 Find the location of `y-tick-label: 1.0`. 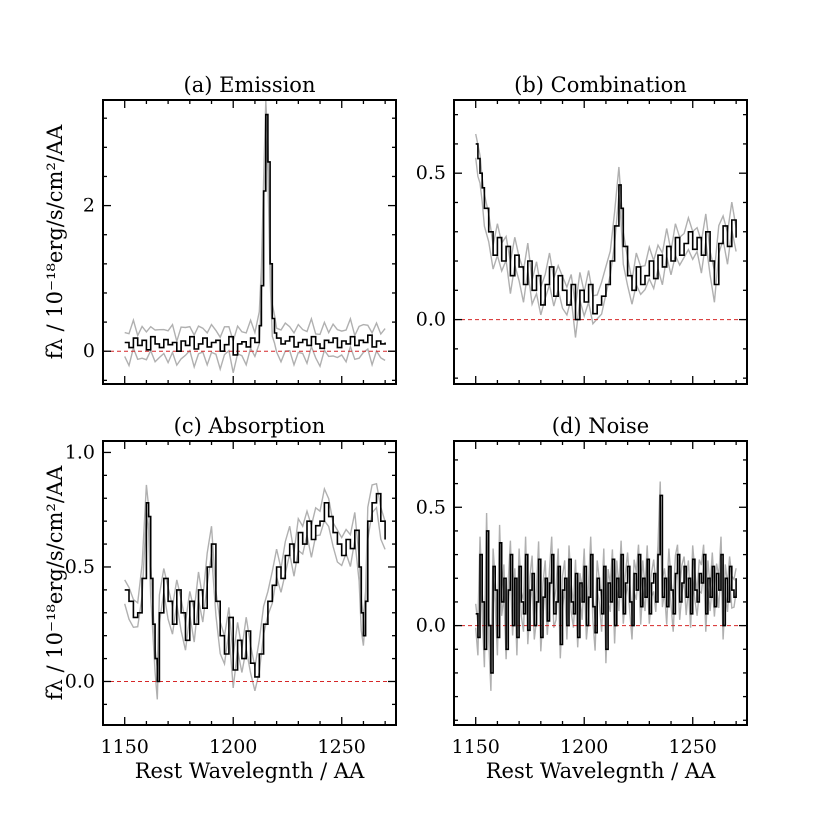

y-tick-label: 1.0 is located at coordinates (80, 452).